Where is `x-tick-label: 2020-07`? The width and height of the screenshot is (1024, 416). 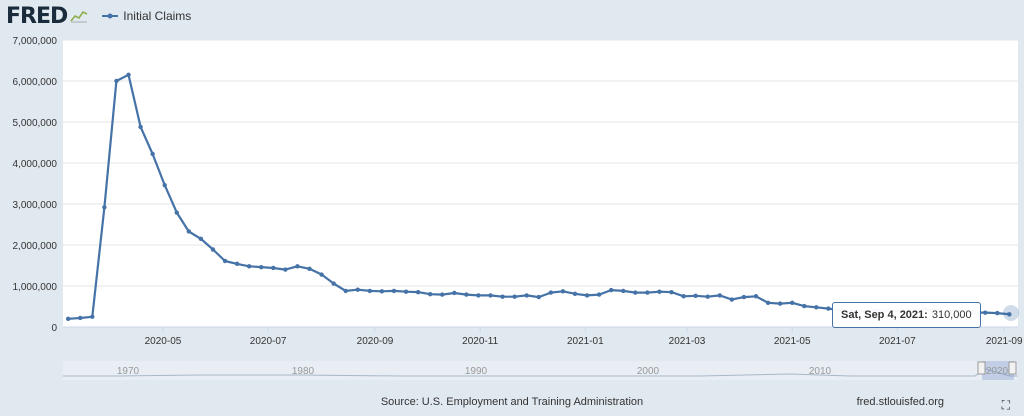 x-tick-label: 2020-07 is located at coordinates (268, 341).